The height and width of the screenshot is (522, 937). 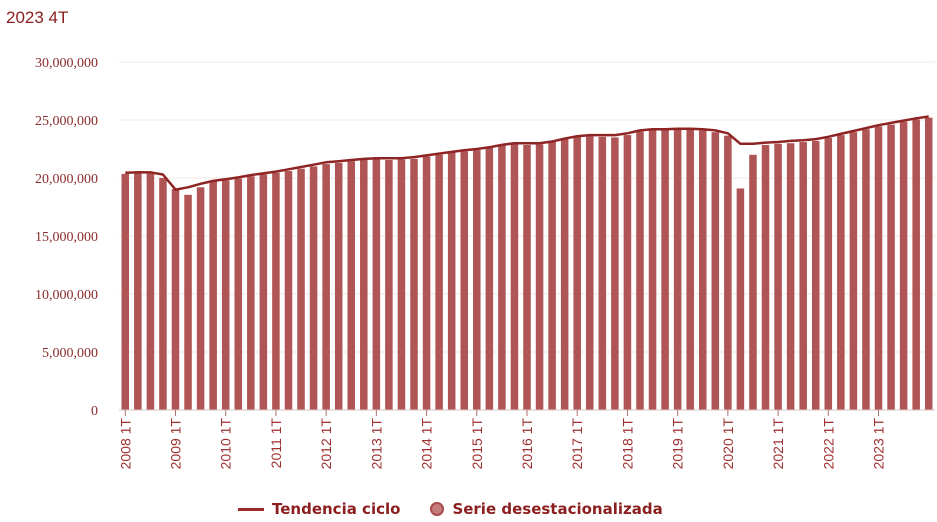 I want to click on trend-line-path, so click(x=527, y=153).